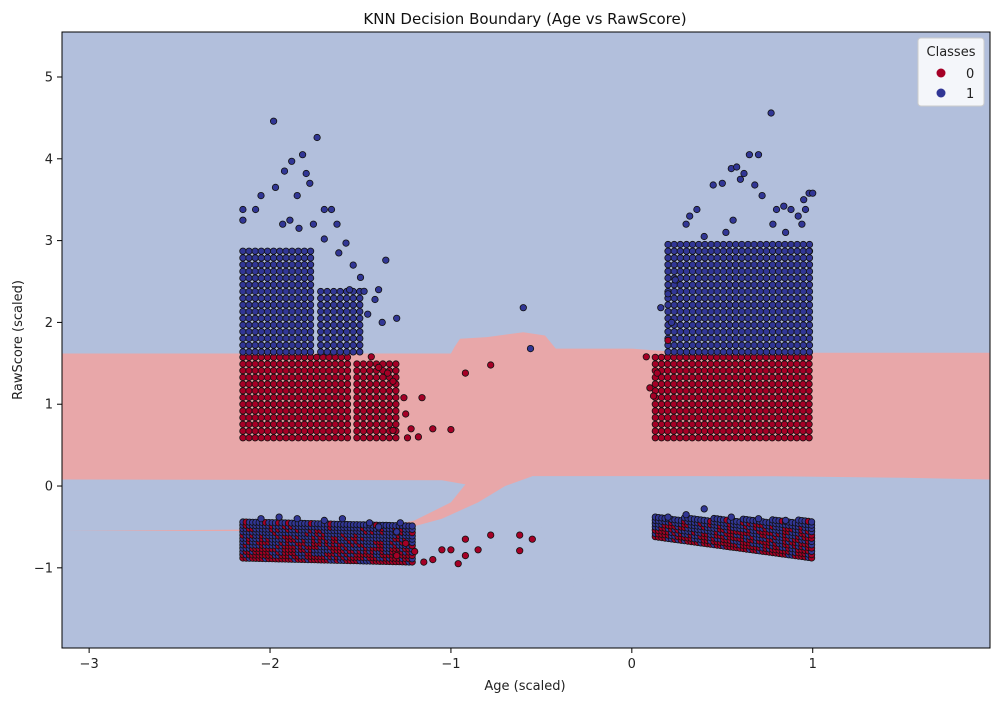 This screenshot has height=701, width=999. I want to click on x-axis-ticks: −3 −2 −1 0 1, so click(448, 660).